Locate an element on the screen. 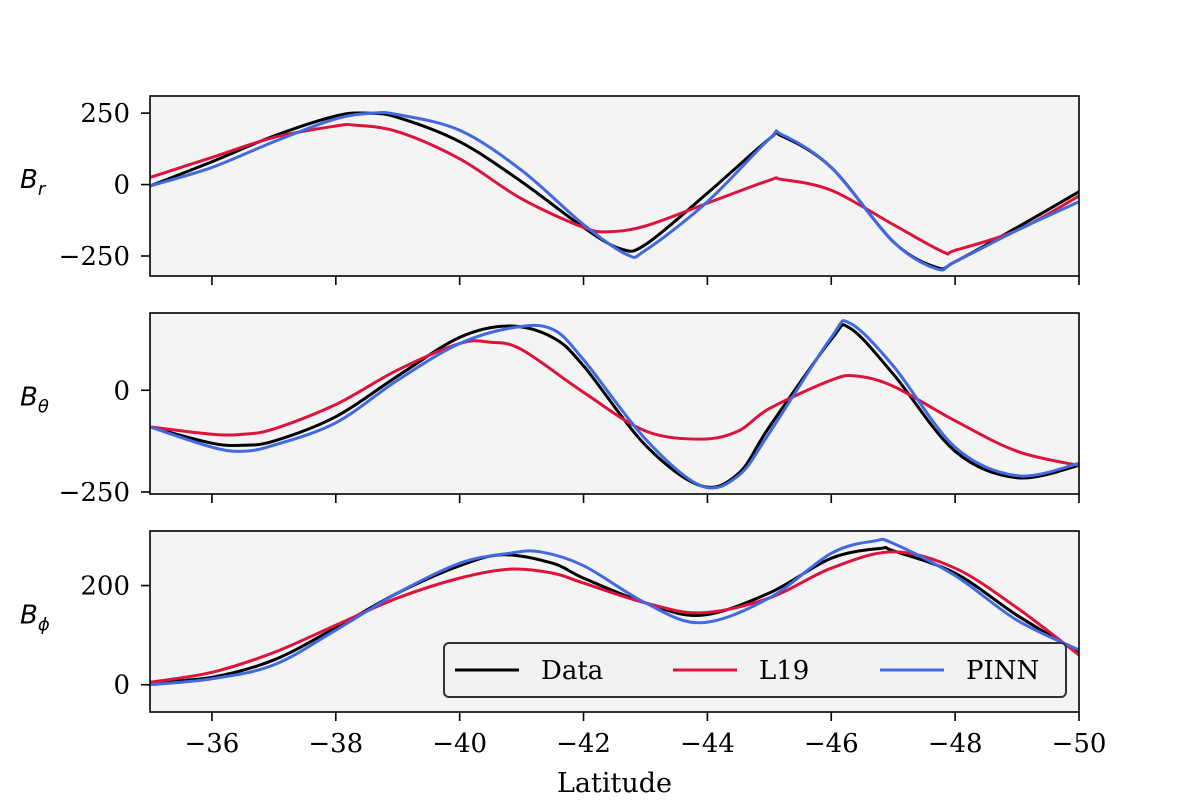  x-axis-label: Latitude is located at coordinates (614, 783).